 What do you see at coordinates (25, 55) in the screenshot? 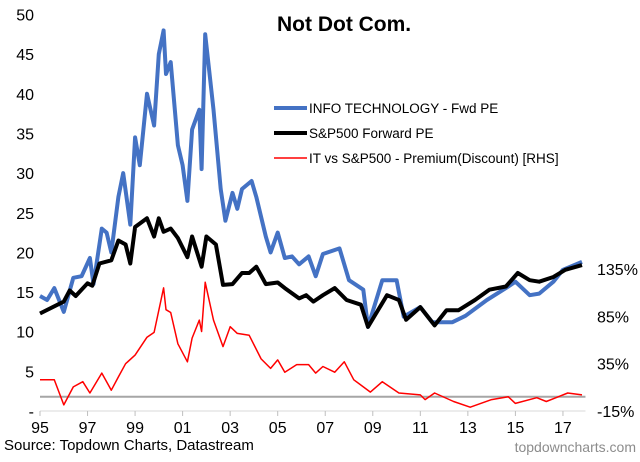
I see `left-tick-label: 45` at bounding box center [25, 55].